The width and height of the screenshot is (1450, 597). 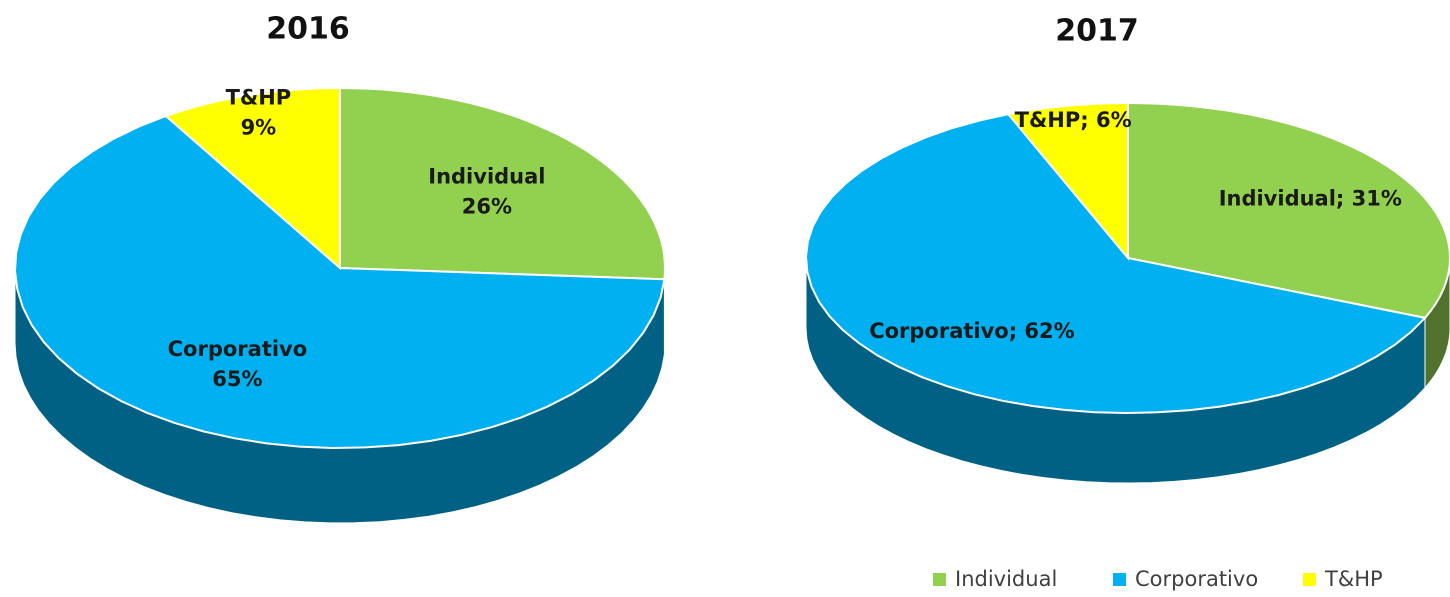 I want to click on data-label: 9%, so click(x=259, y=127).